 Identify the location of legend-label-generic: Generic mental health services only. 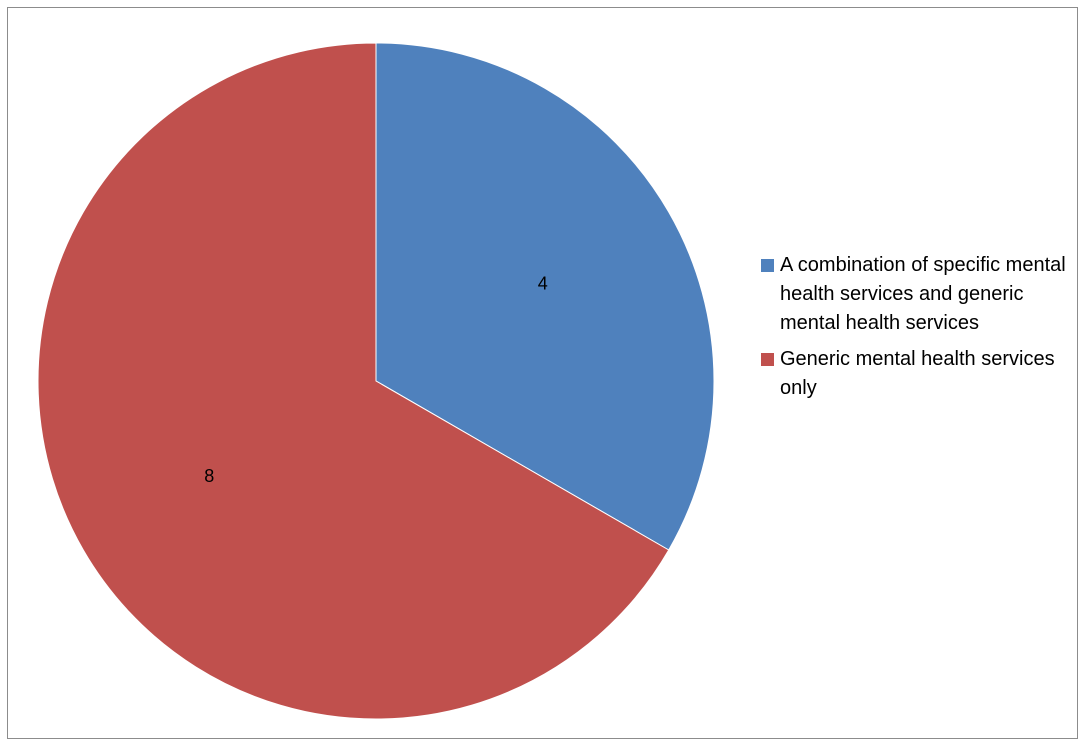
(917, 373).